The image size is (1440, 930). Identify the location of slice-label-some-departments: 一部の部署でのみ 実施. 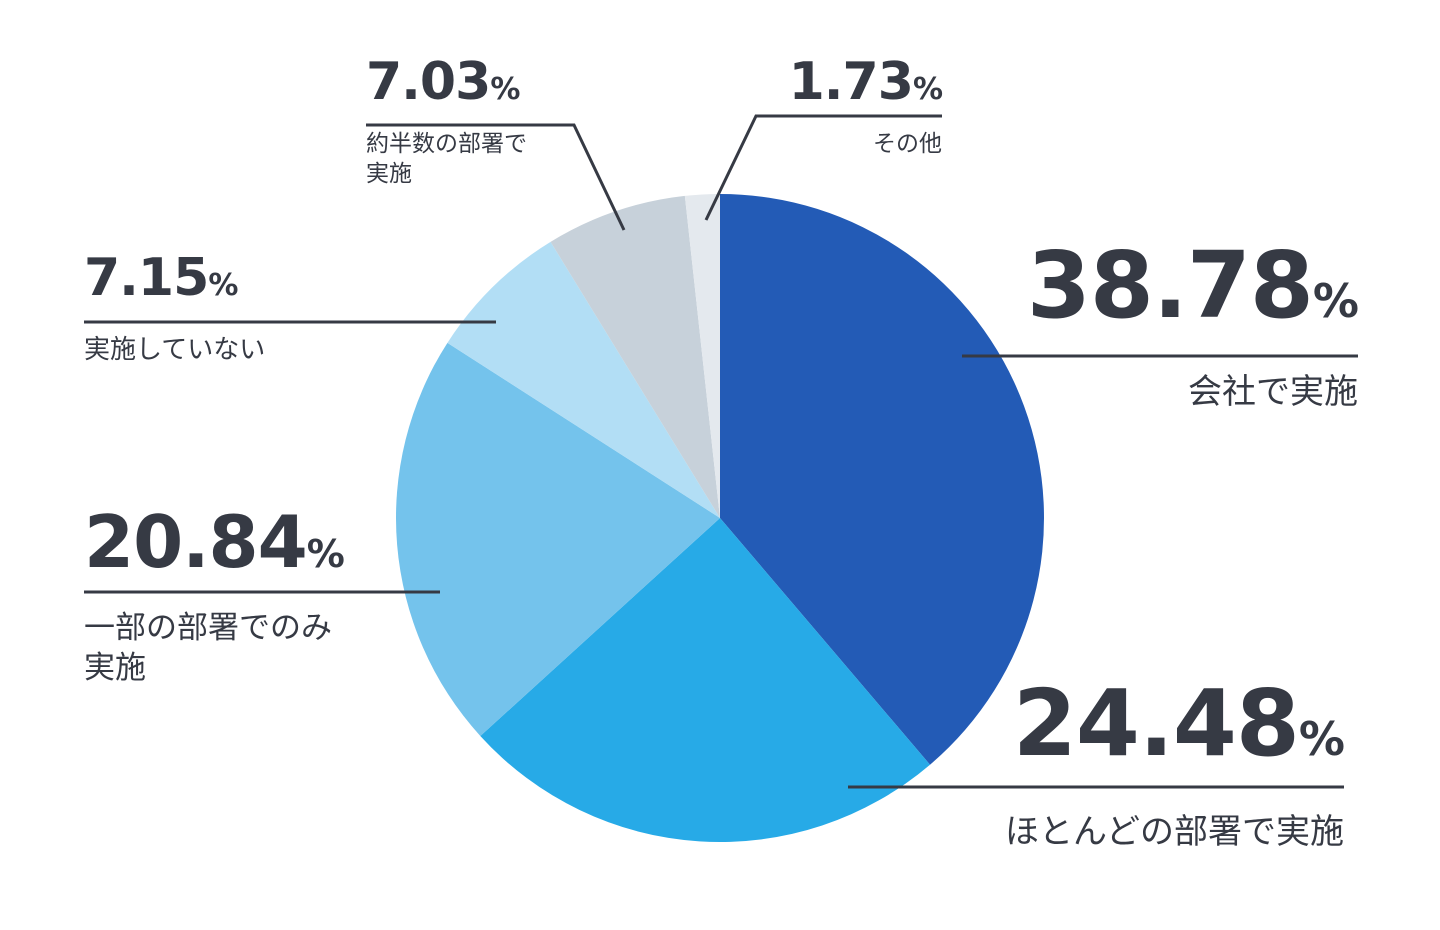
(284, 648).